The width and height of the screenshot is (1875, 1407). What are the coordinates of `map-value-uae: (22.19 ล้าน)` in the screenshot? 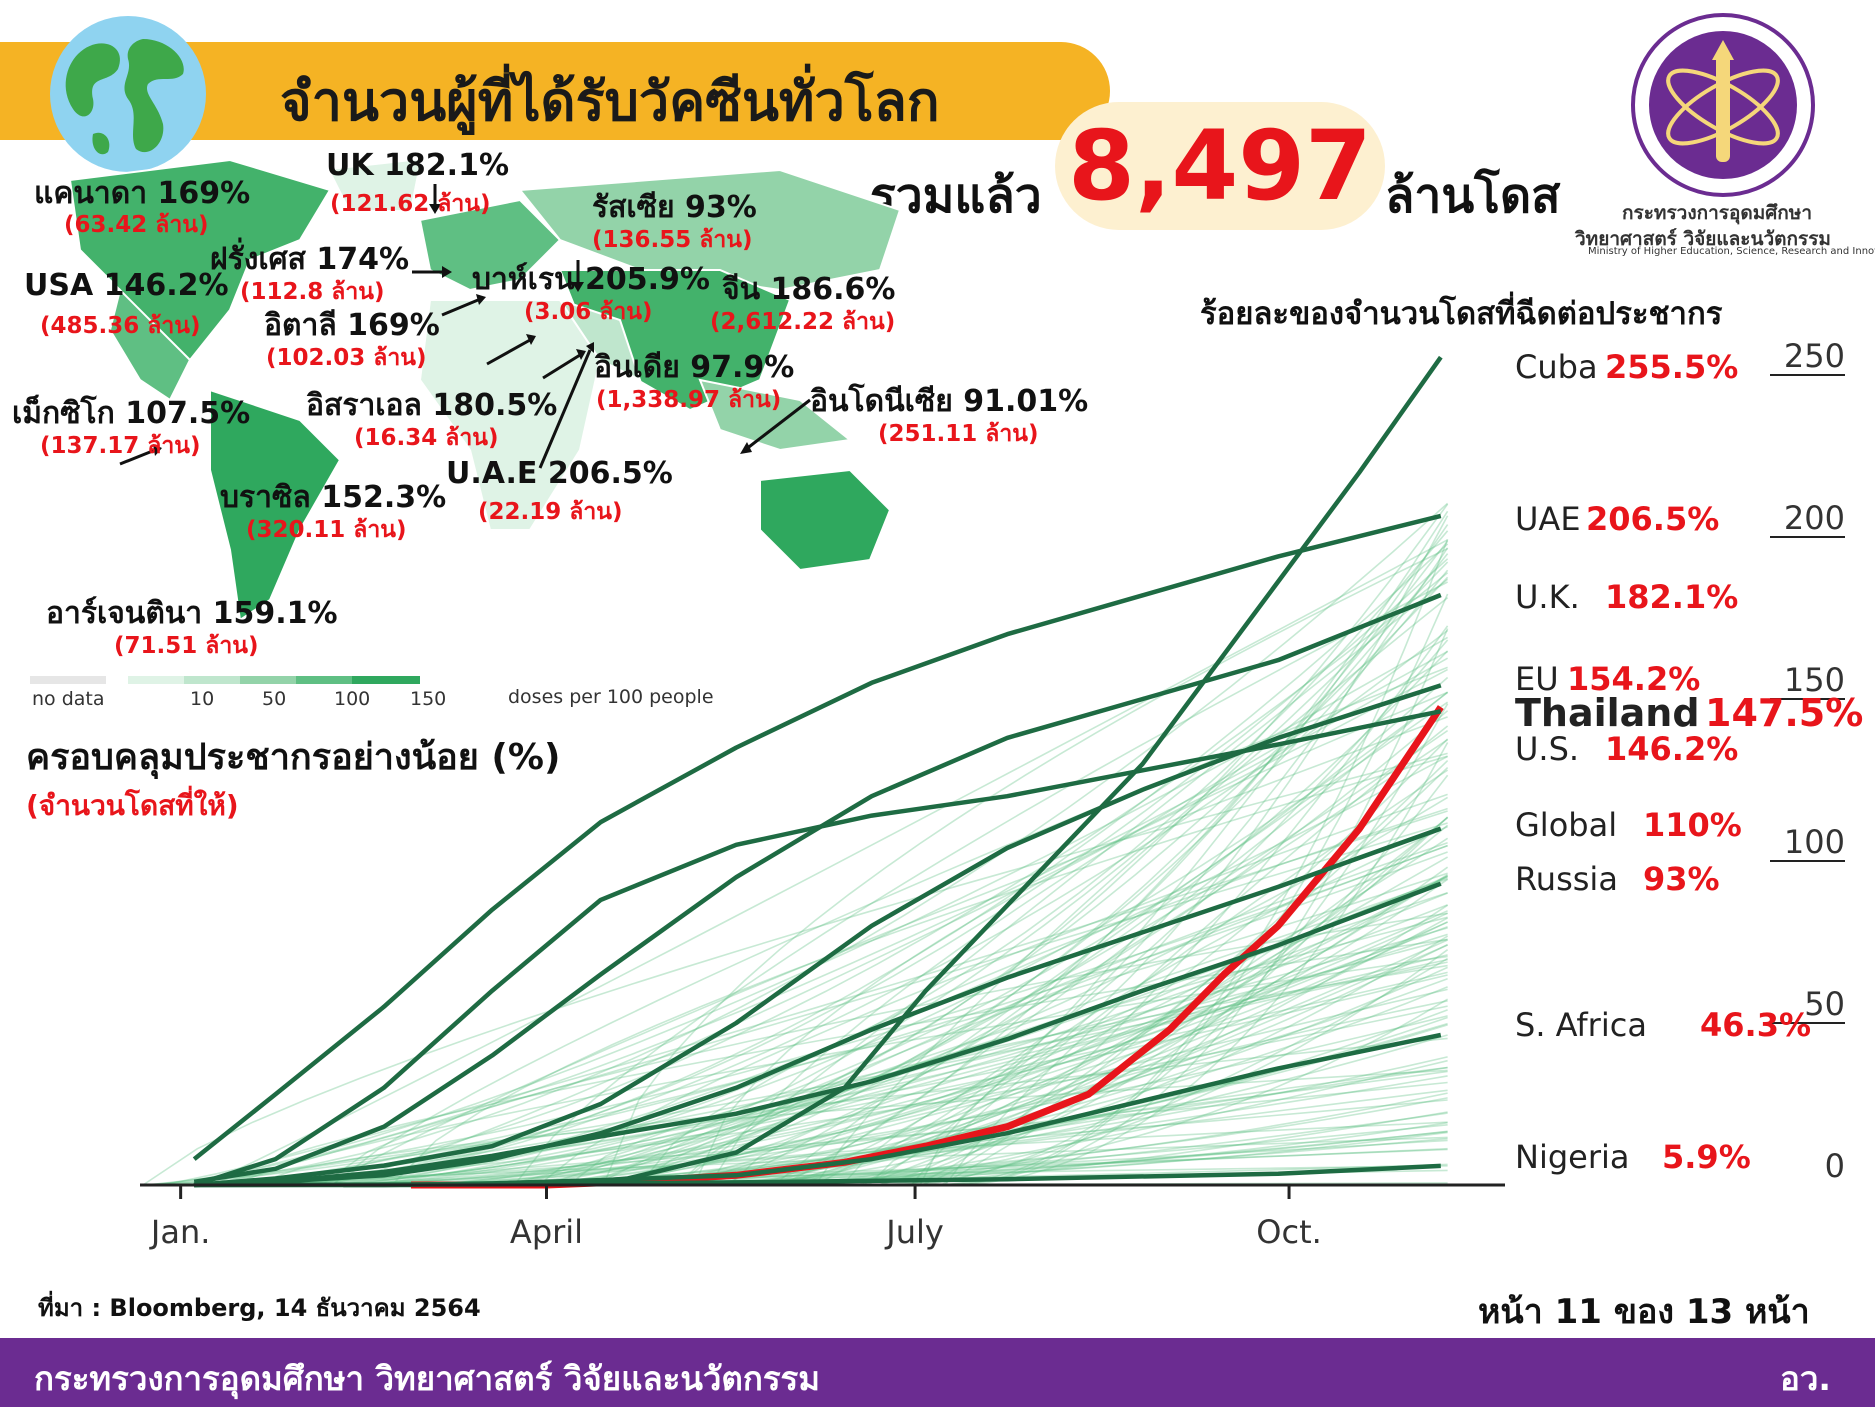 It's located at (550, 512).